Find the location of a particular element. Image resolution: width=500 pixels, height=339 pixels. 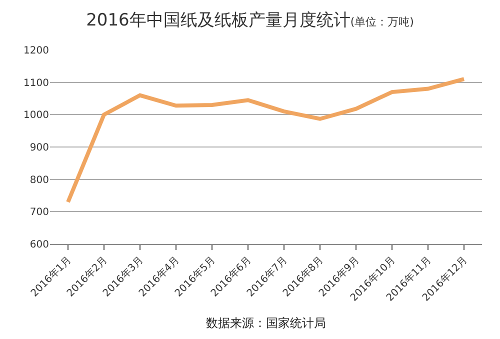

y-tick-label: 900 is located at coordinates (39, 148).